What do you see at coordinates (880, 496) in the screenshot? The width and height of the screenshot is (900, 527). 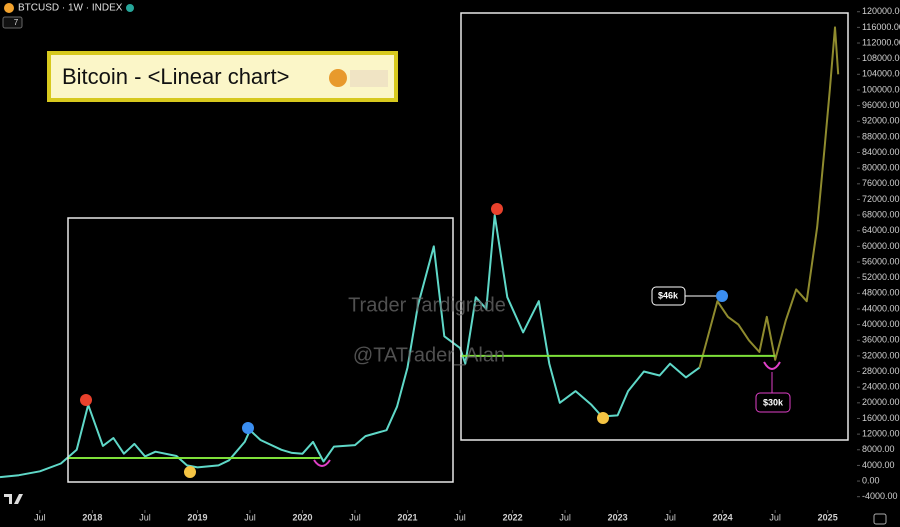 I see `y-tick-label: -4000.00` at bounding box center [880, 496].